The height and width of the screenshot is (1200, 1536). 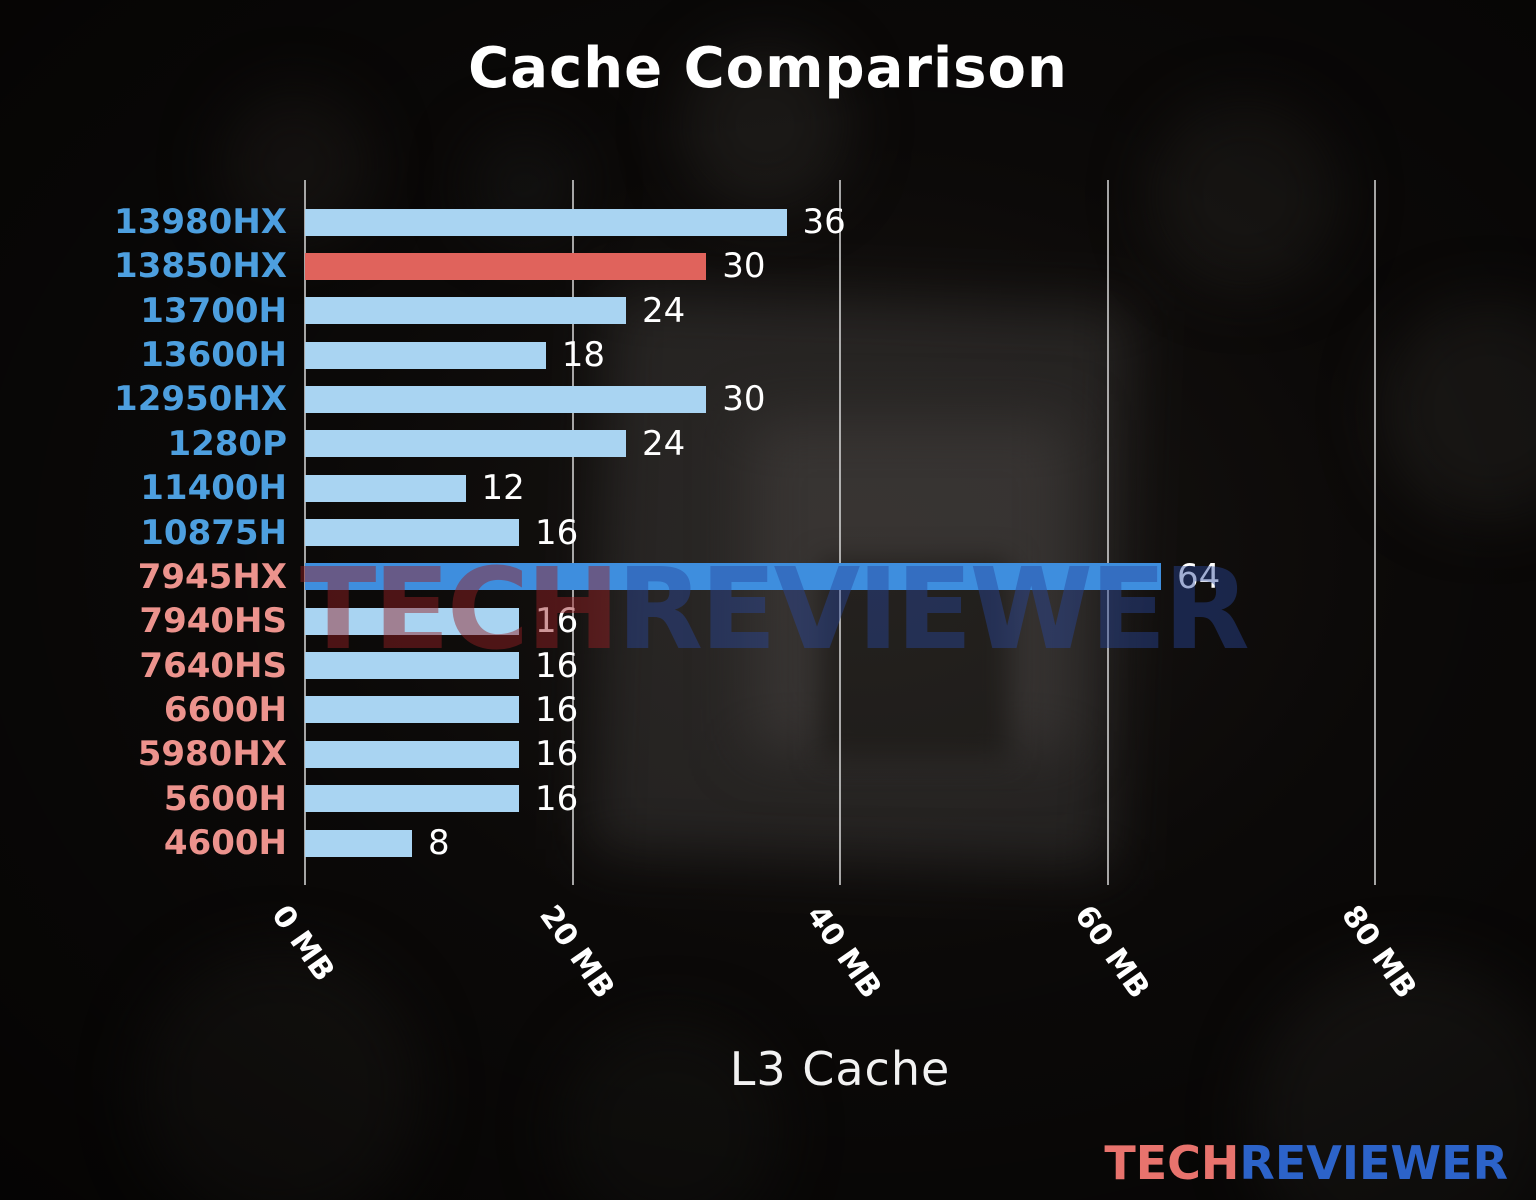 I want to click on x-axis-label: L3 Cache, so click(x=840, y=1069).